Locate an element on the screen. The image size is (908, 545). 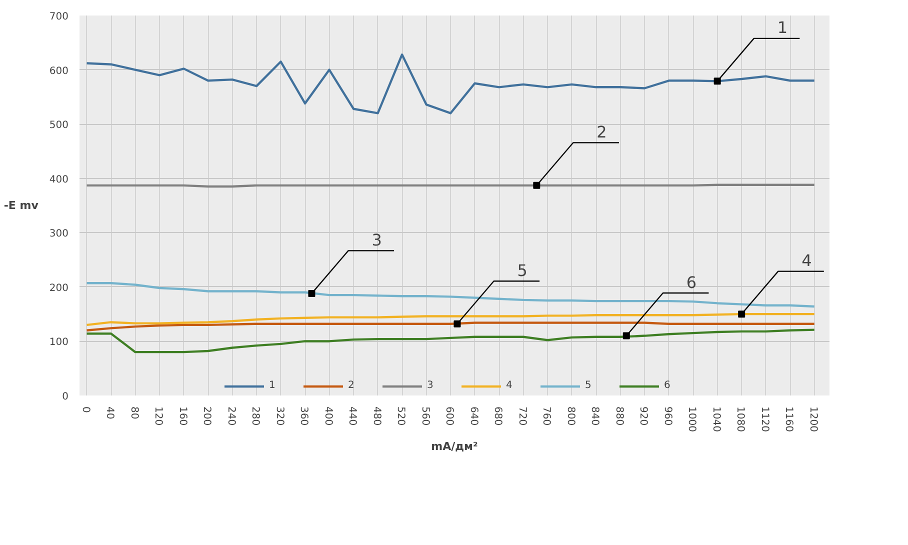
y-tick-label: 0 is located at coordinates (65, 397).